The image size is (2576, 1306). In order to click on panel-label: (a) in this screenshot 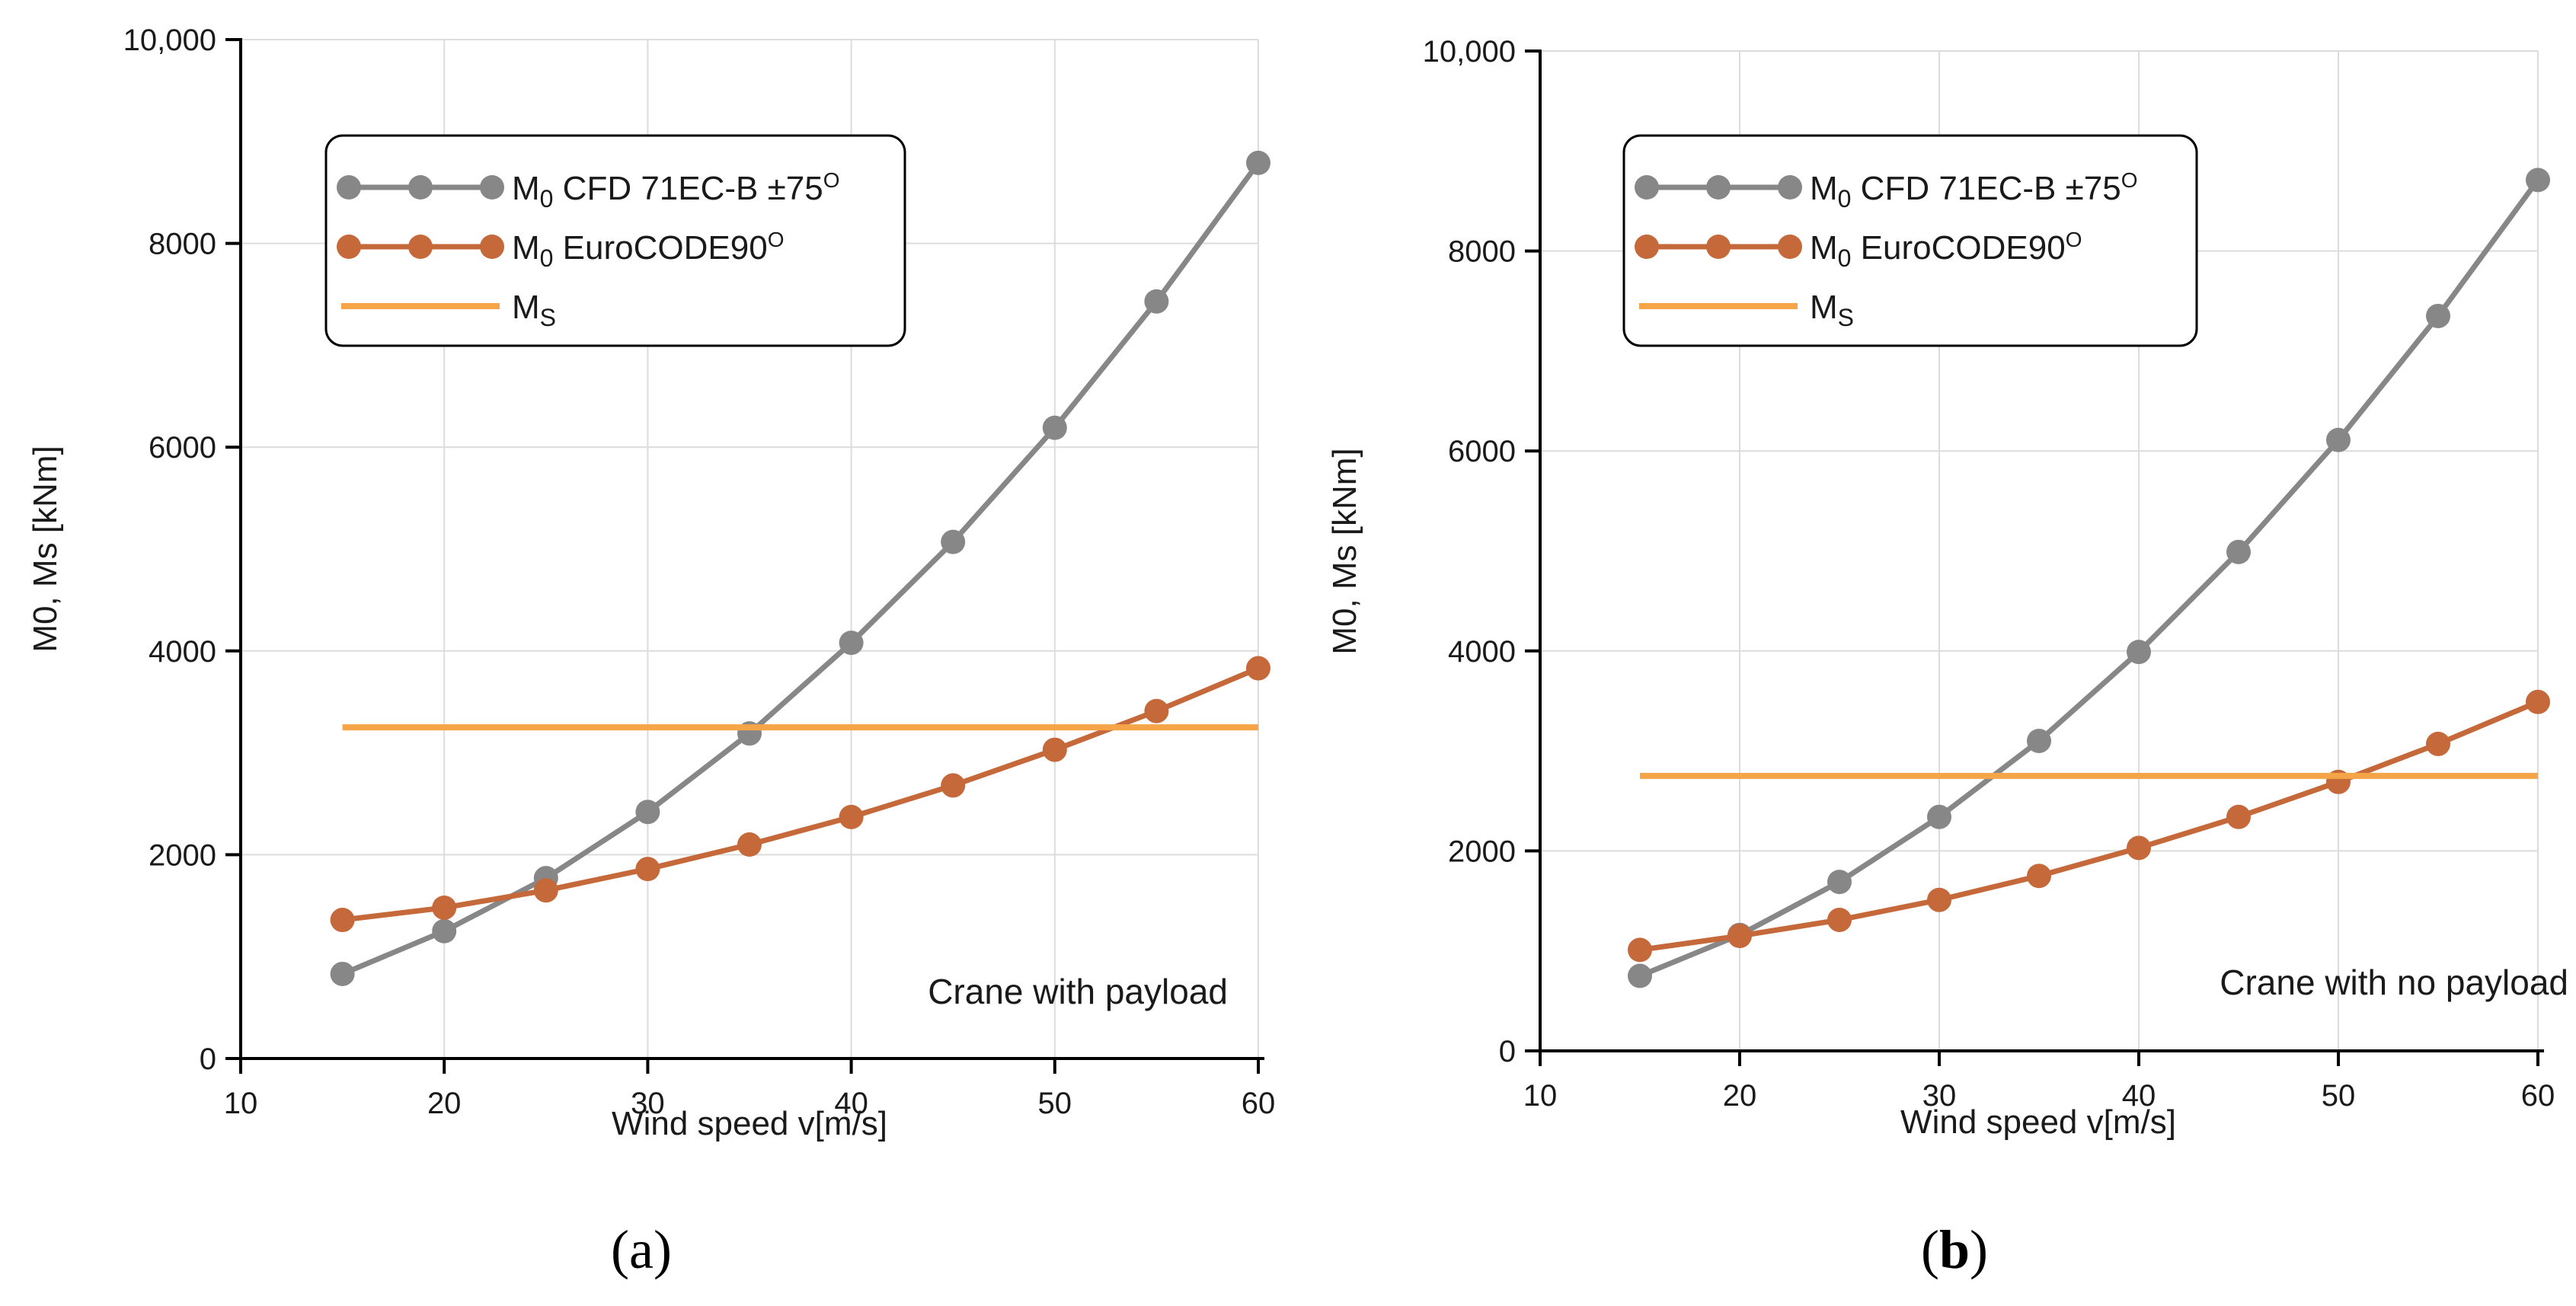, I will do `click(642, 1249)`.